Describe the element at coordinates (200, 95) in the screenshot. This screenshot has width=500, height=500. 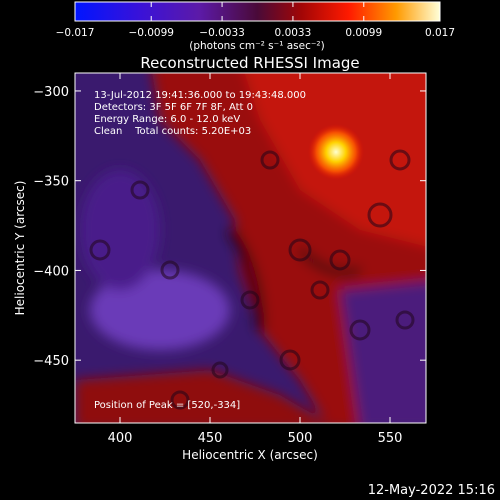
I see `info-line-time-range: 13-Jul-2012 19:41:36.000 to 19:43:48.000` at that location.